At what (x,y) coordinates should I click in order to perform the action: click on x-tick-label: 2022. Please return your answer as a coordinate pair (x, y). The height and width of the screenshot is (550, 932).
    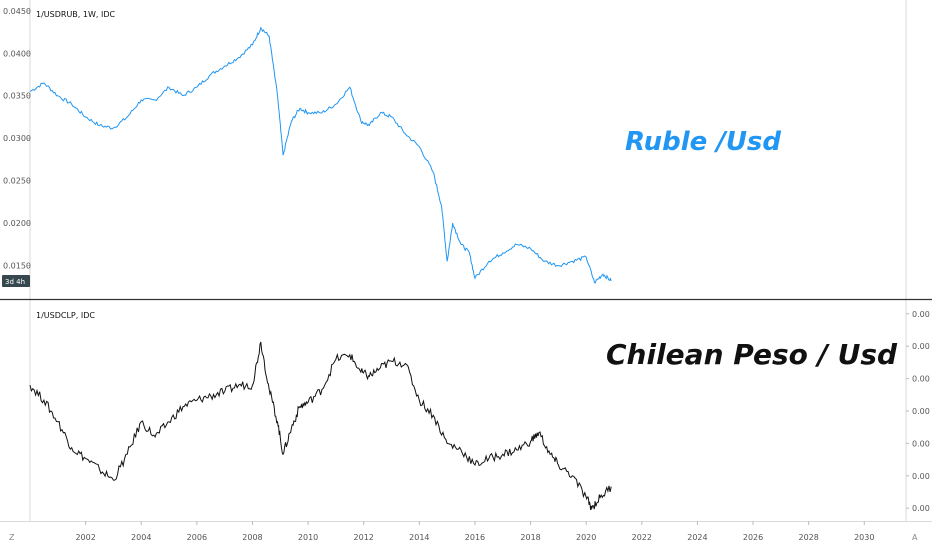
    Looking at the image, I should click on (642, 537).